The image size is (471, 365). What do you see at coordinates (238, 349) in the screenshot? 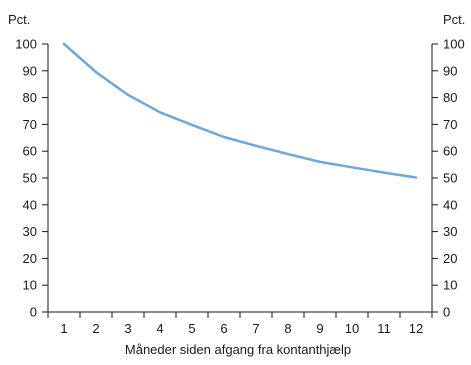
I see `x-axis-label: Måneder siden afgang fra kontanthjælp` at bounding box center [238, 349].